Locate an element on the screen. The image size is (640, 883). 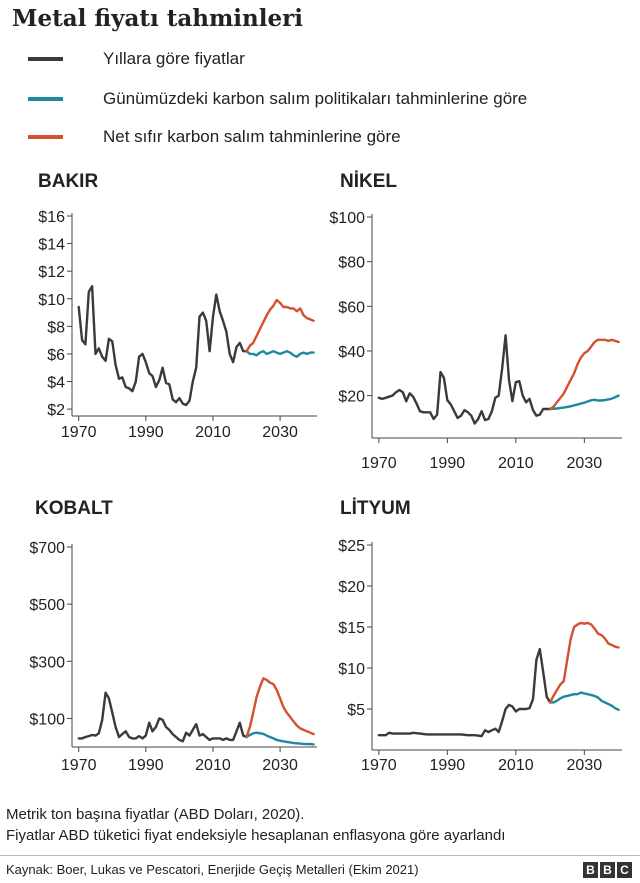
x-tick-label-kobalt: 1970 is located at coordinates (79, 765).